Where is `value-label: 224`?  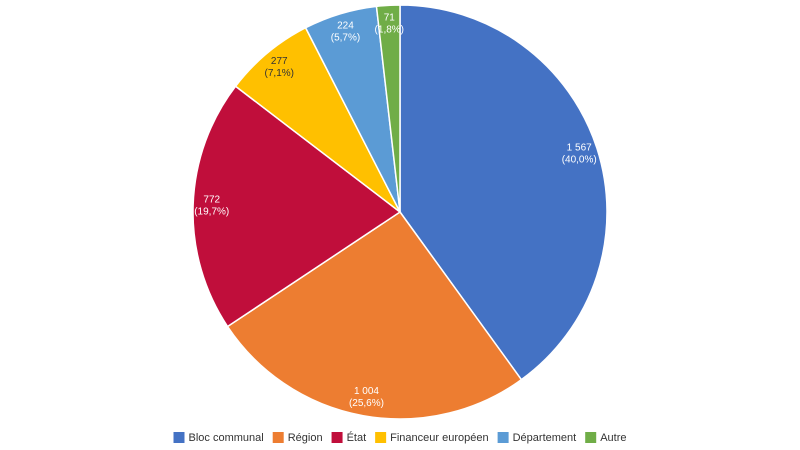
value-label: 224 is located at coordinates (345, 25).